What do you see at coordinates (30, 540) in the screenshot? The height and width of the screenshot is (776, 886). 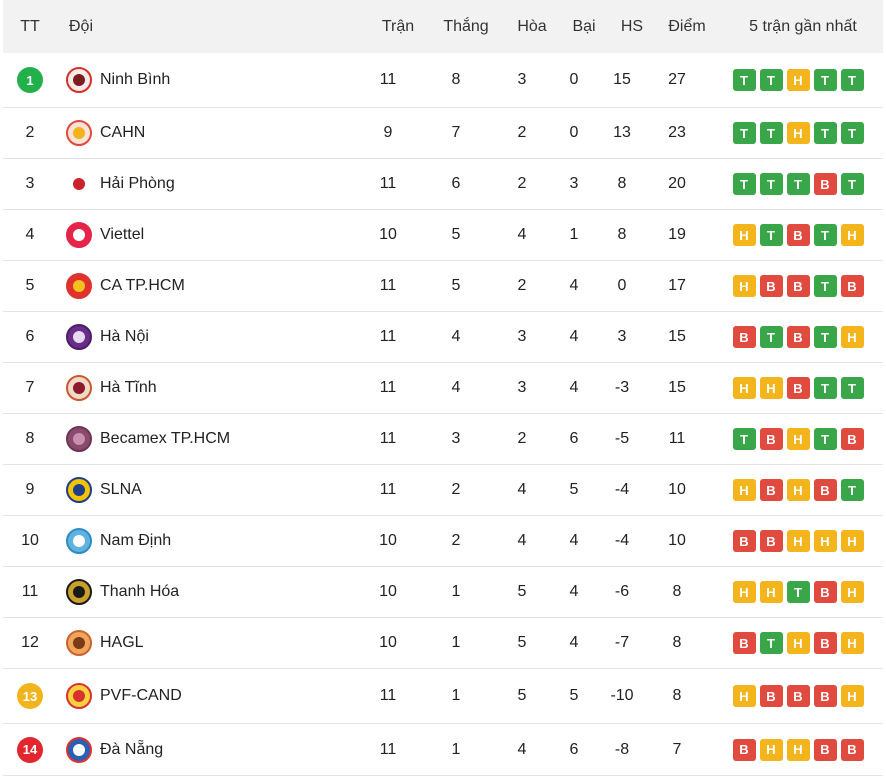 I see `rank-cell: 10` at bounding box center [30, 540].